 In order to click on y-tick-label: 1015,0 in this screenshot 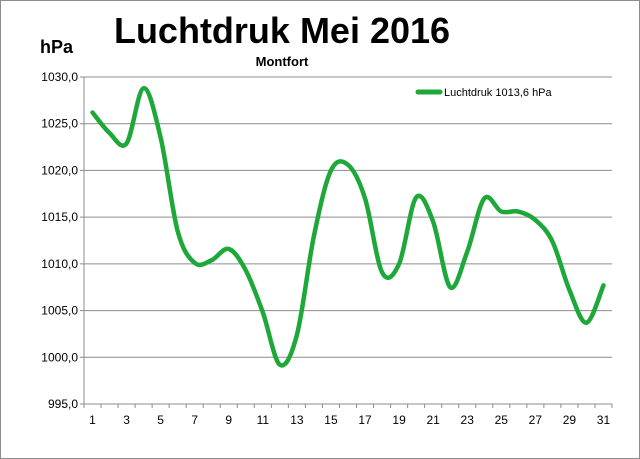, I will do `click(59, 217)`.